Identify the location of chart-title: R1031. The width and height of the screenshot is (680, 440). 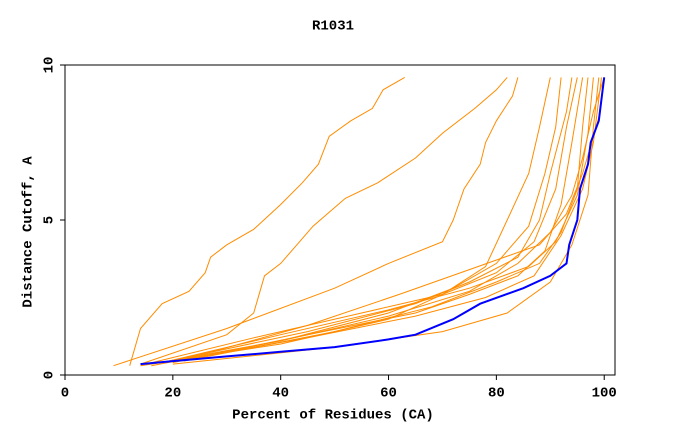
(333, 27).